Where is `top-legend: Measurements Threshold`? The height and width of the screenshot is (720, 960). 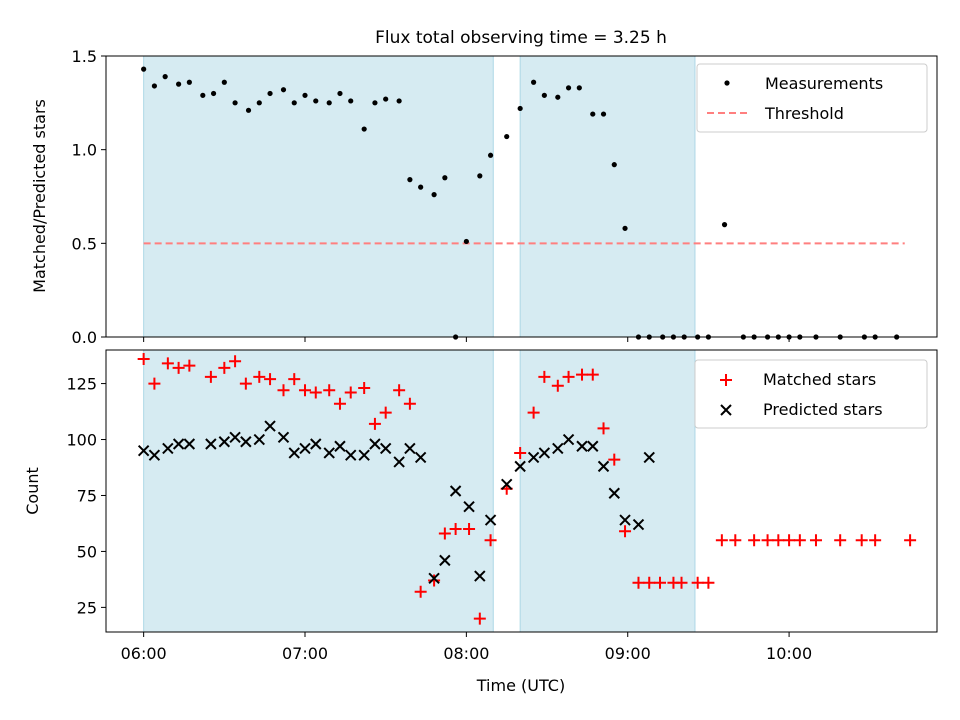
top-legend: Measurements Threshold is located at coordinates (812, 98).